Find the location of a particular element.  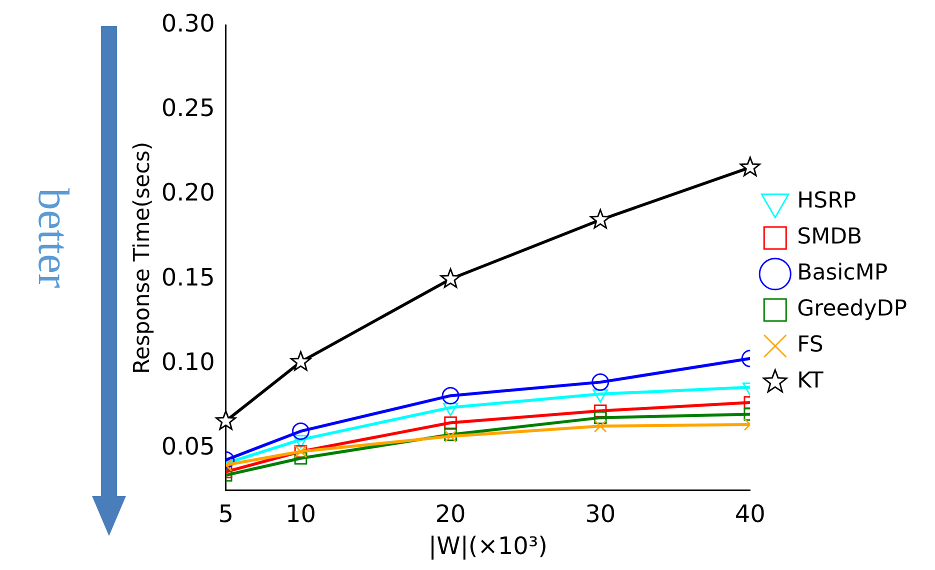

text: better is located at coordinates (53, 238).